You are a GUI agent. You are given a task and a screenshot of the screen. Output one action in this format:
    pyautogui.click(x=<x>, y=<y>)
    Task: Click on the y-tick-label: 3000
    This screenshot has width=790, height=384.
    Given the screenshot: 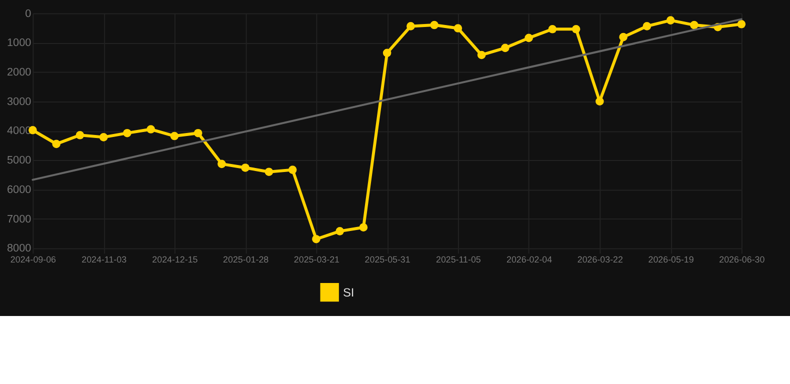 What is the action you would take?
    pyautogui.click(x=19, y=102)
    